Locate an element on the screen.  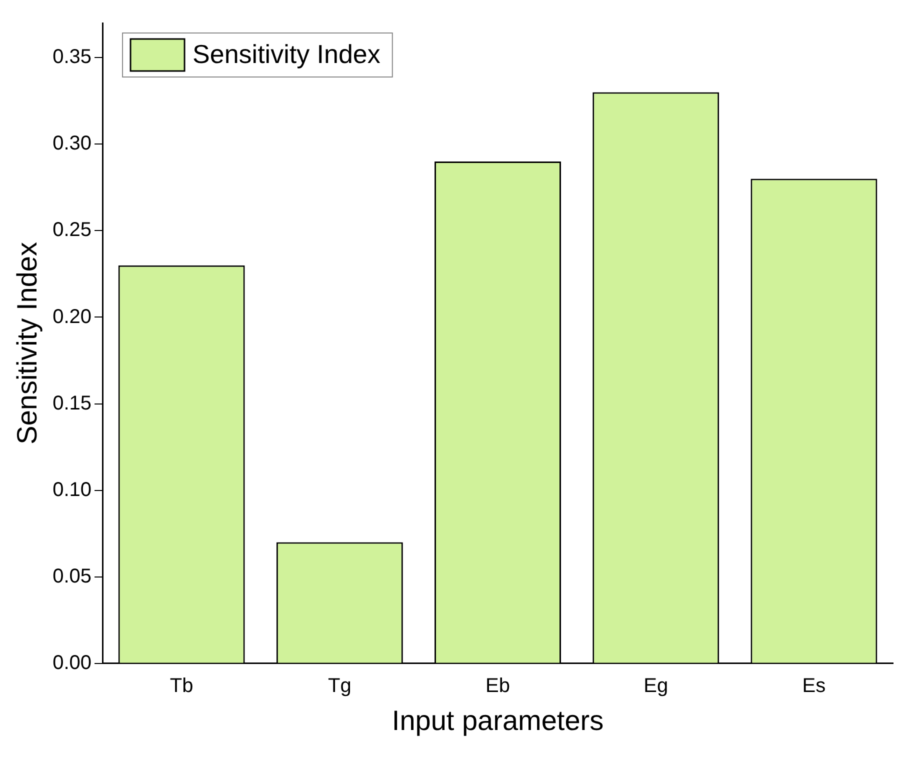
y-tick-label: 0.00 is located at coordinates (72, 663).